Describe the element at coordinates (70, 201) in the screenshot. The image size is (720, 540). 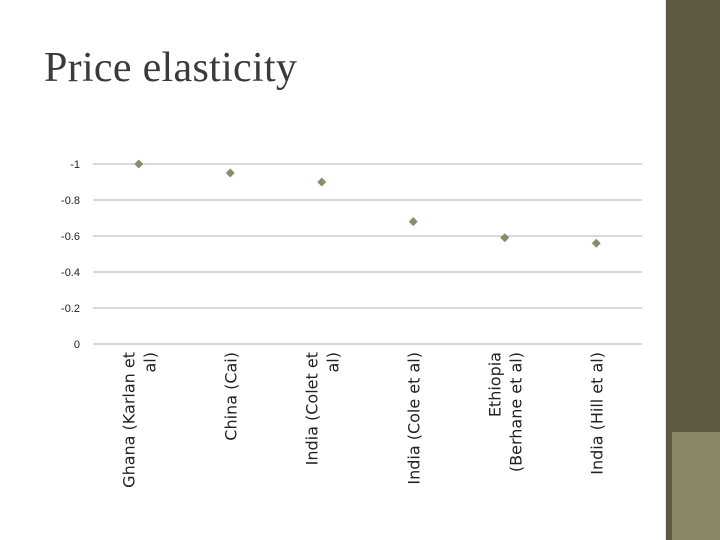
I see `y-tick-label: -0.8` at that location.